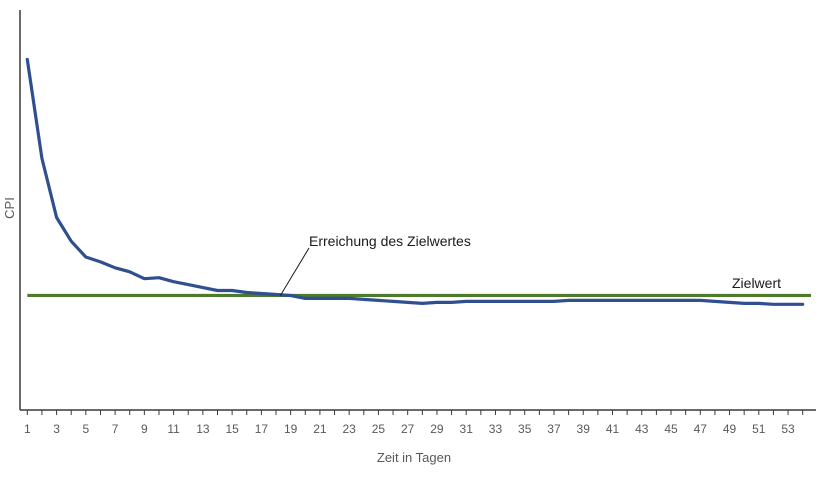 This screenshot has width=826, height=480. I want to click on x-tick-label: 43, so click(642, 429).